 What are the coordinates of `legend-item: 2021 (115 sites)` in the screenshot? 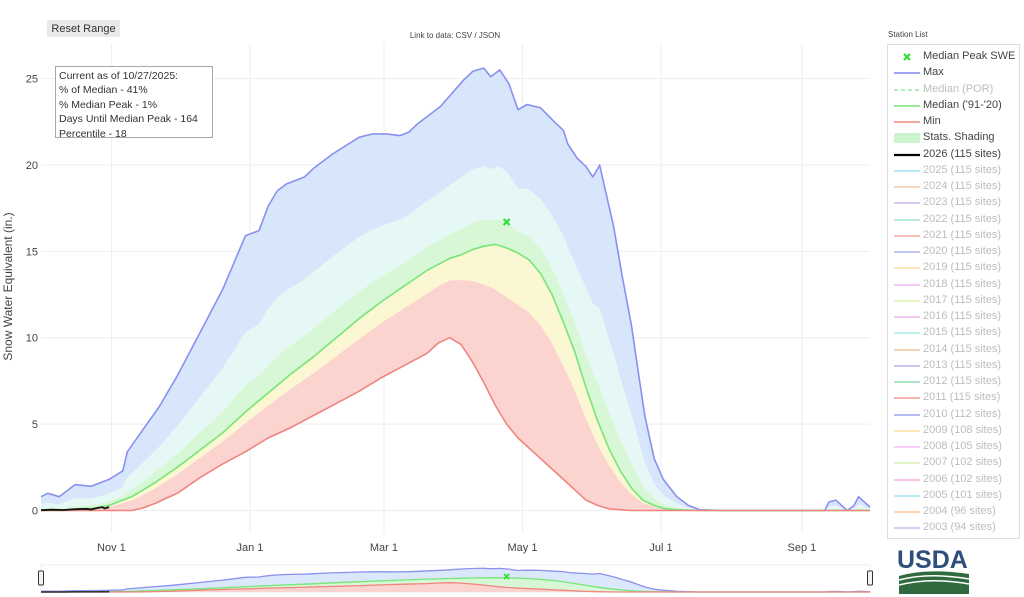 It's located at (953, 236).